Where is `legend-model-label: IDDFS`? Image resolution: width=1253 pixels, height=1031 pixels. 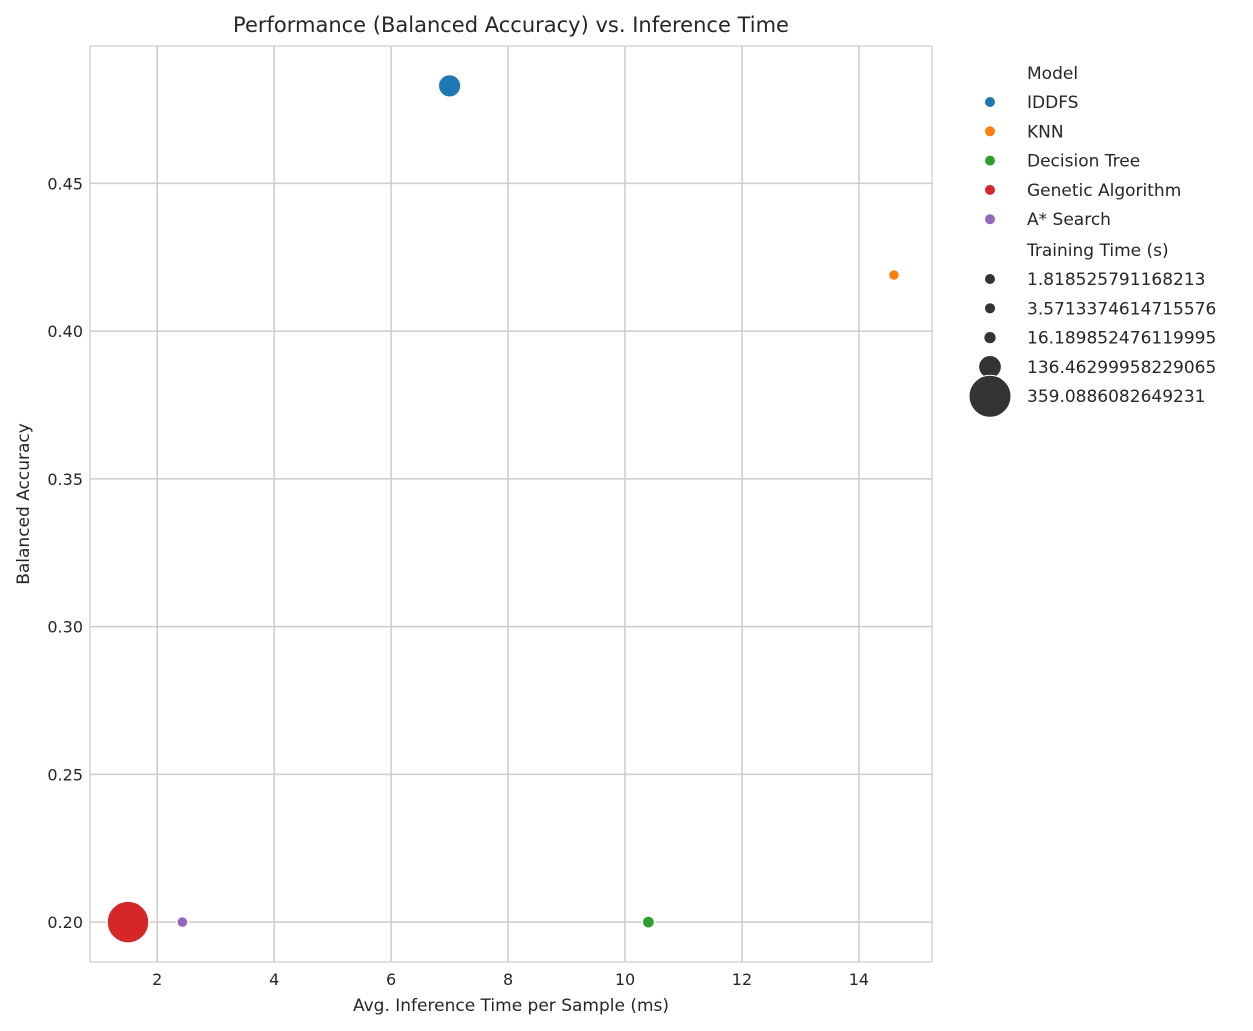
legend-model-label: IDDFS is located at coordinates (1052, 103).